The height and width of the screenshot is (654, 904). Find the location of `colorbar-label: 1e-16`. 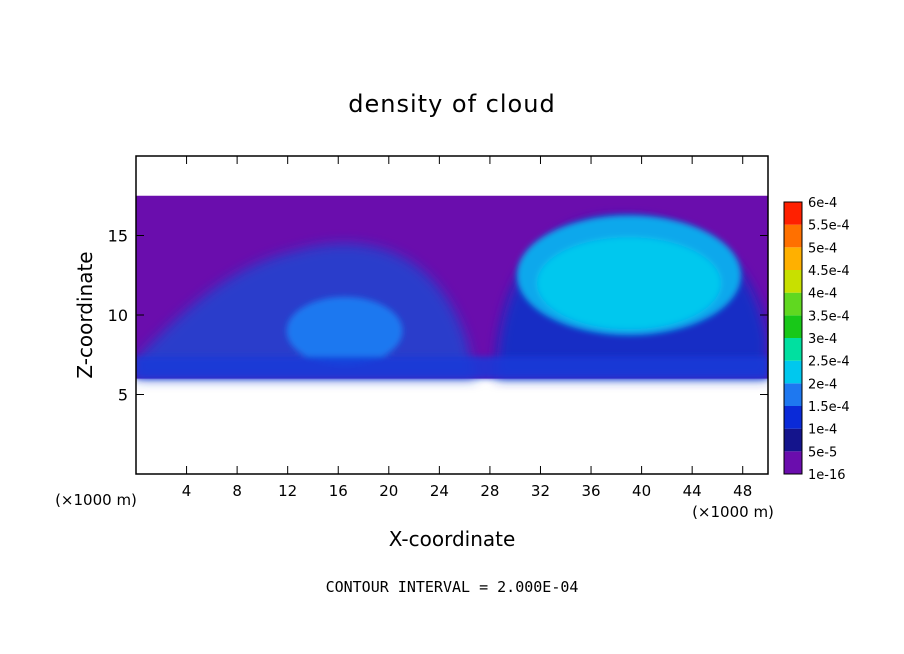

colorbar-label: 1e-16 is located at coordinates (827, 475).